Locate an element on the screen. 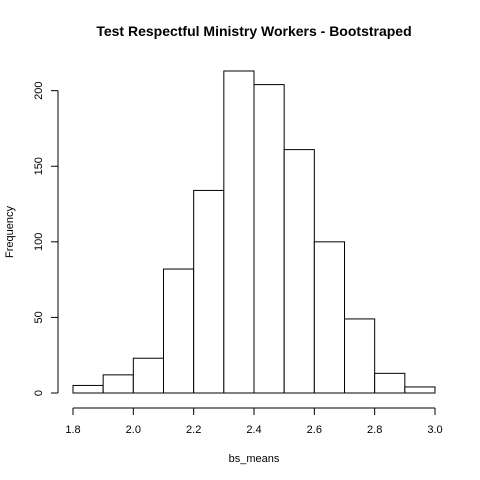  y-tick-label: 100 is located at coordinates (39, 242).